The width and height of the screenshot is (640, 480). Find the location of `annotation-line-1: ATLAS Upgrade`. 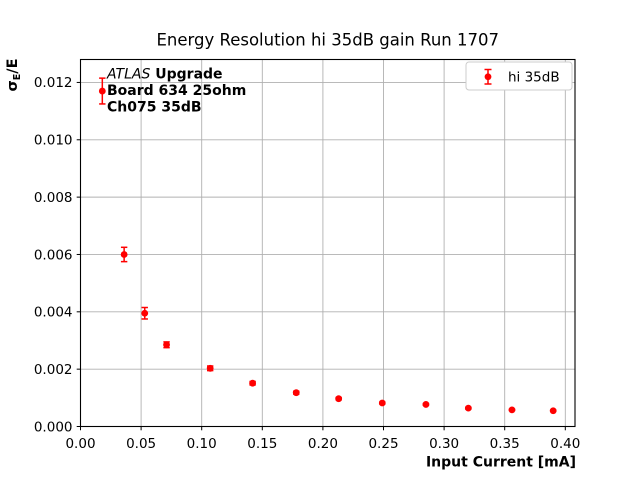

annotation-line-1: ATLAS Upgrade is located at coordinates (164, 75).